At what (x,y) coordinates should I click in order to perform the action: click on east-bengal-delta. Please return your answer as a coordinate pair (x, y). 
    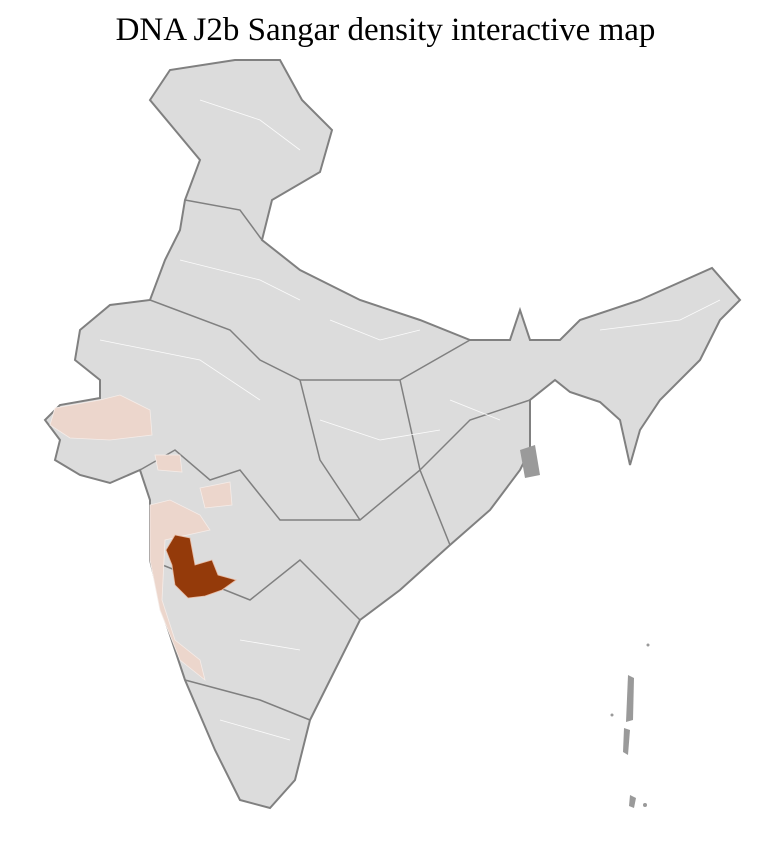
    Looking at the image, I should click on (530, 461).